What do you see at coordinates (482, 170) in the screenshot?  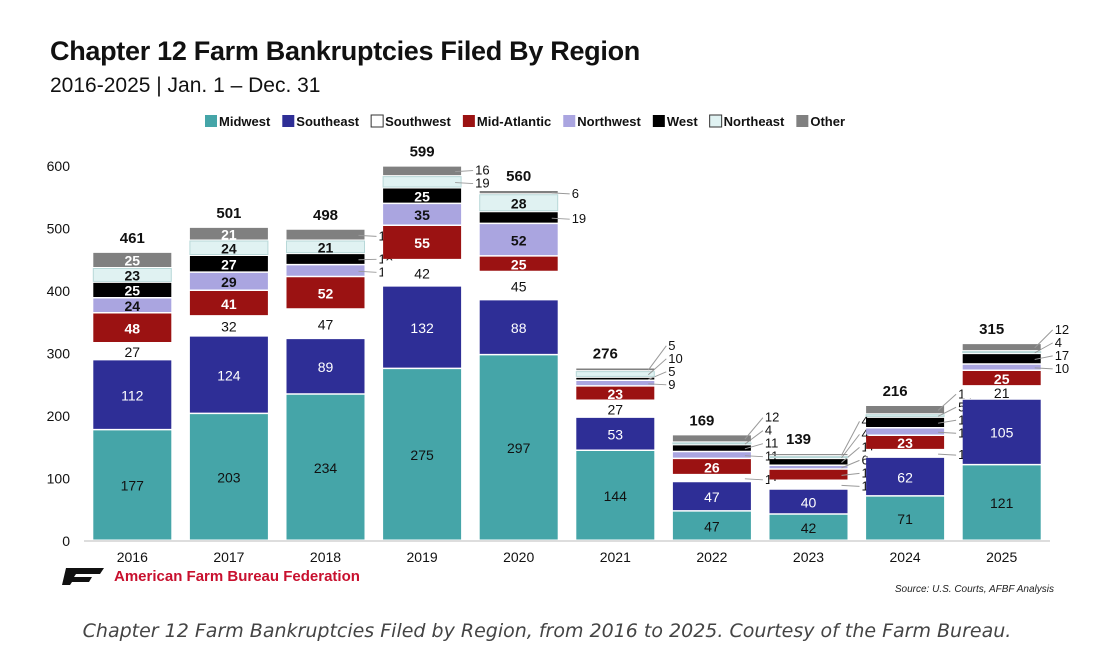 I see `data-label: 16` at bounding box center [482, 170].